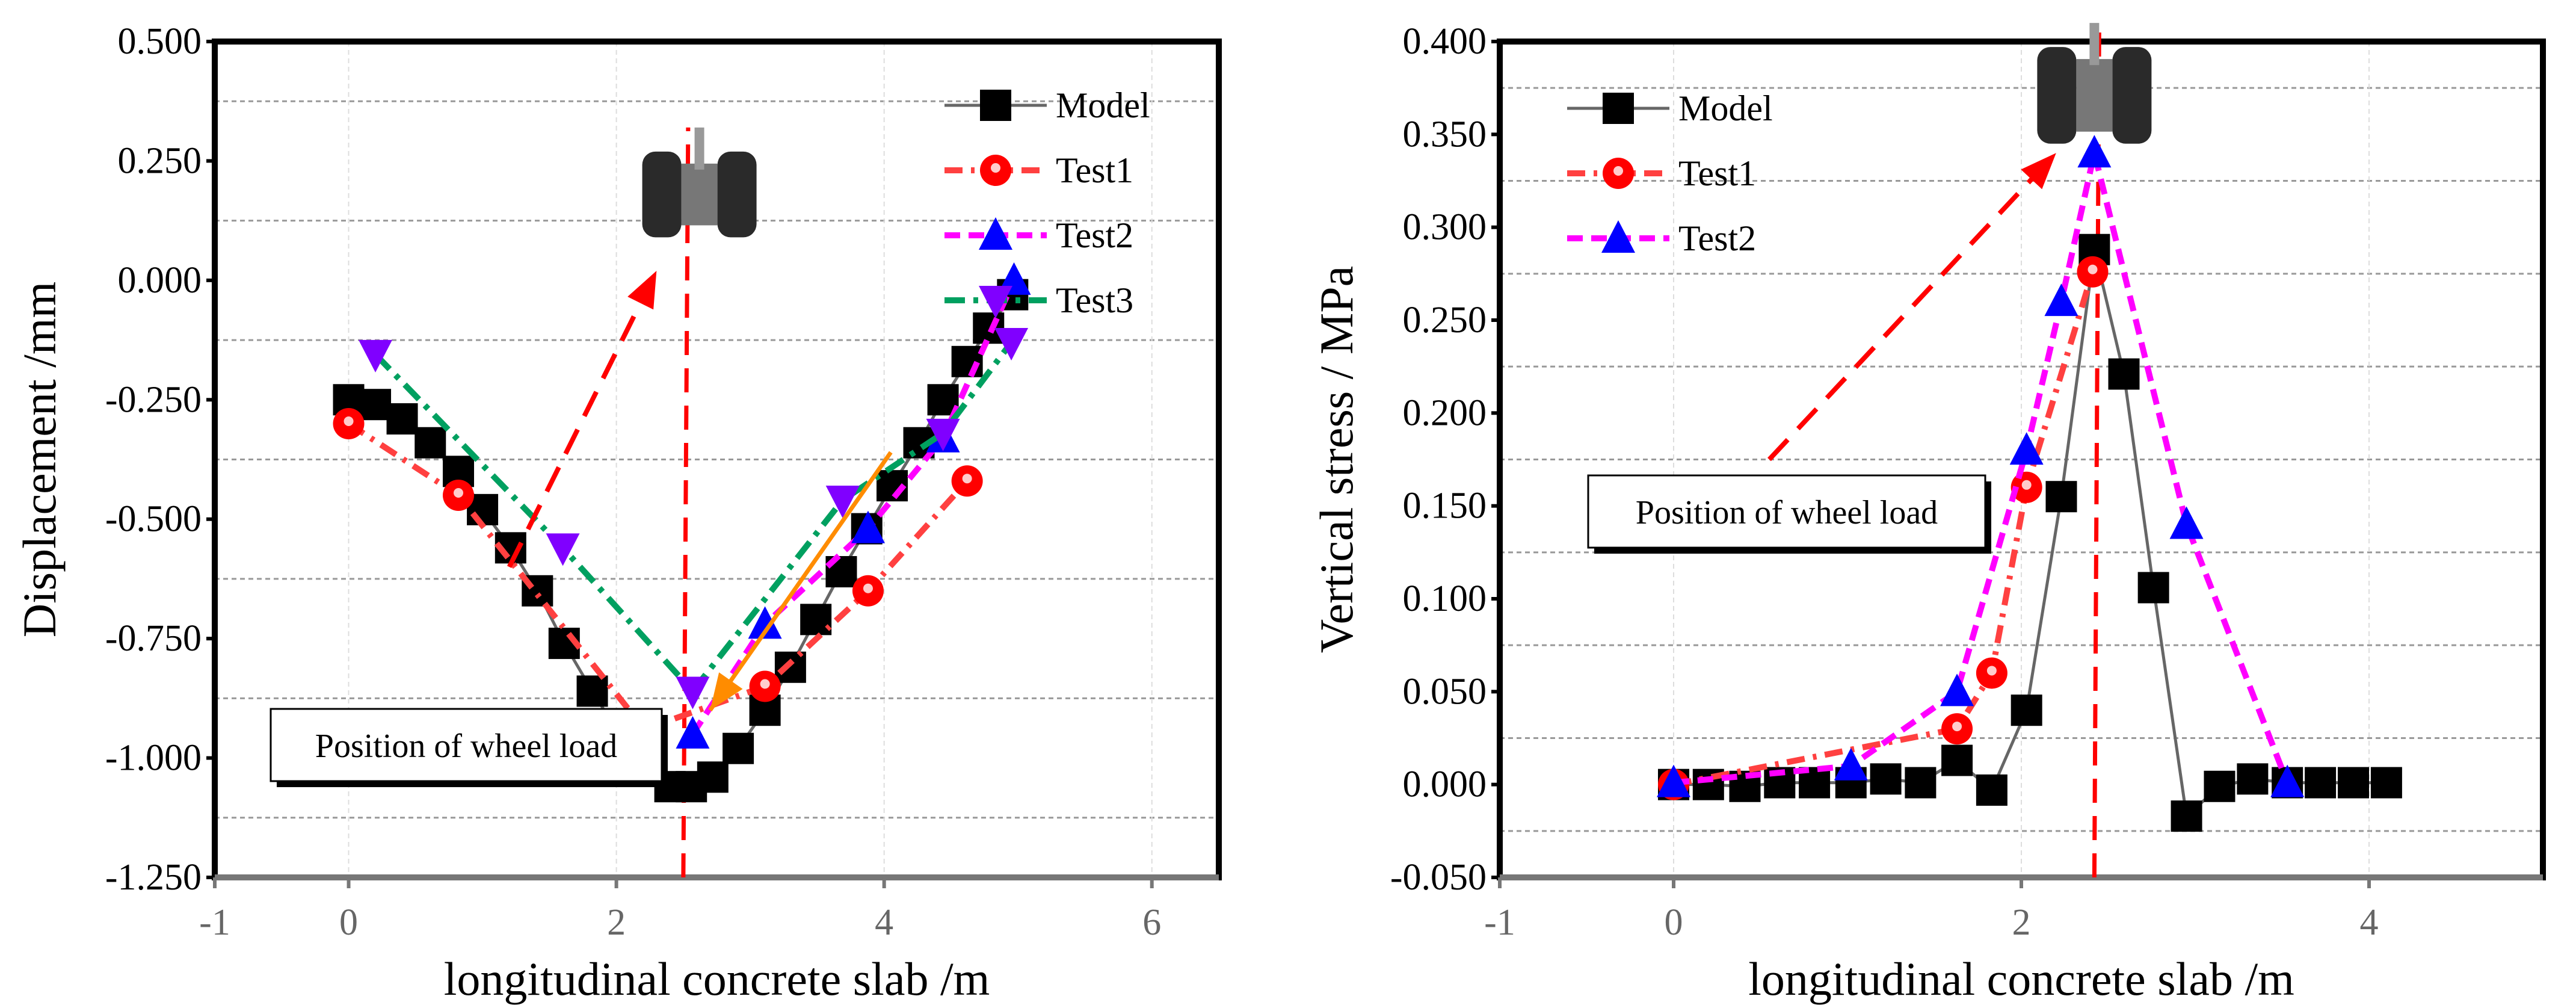 This screenshot has height=1008, width=2576. Describe the element at coordinates (1445, 507) in the screenshot. I see `y-tick-label: 0.150` at that location.